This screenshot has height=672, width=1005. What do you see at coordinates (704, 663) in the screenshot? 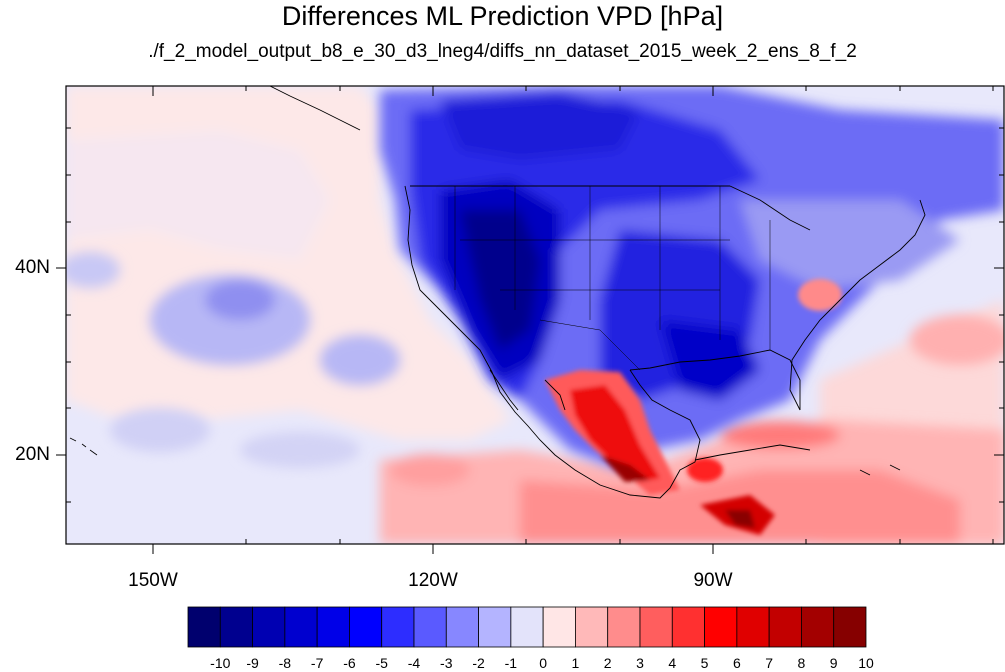
I see `colorbar-label: 5` at bounding box center [704, 663].